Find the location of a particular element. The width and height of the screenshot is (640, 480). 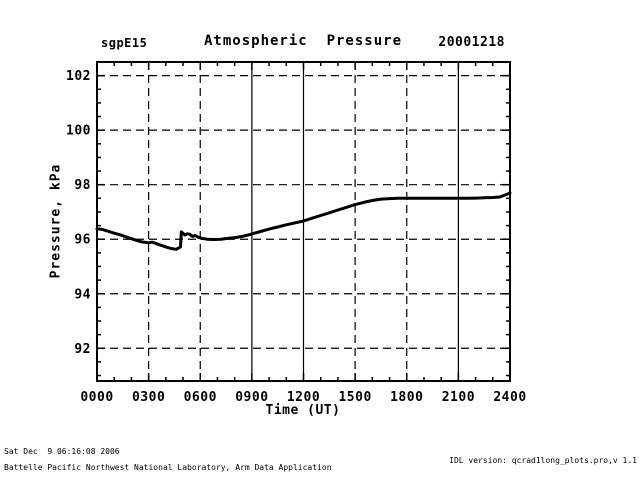

y-tick-label: 92 is located at coordinates (82, 349).